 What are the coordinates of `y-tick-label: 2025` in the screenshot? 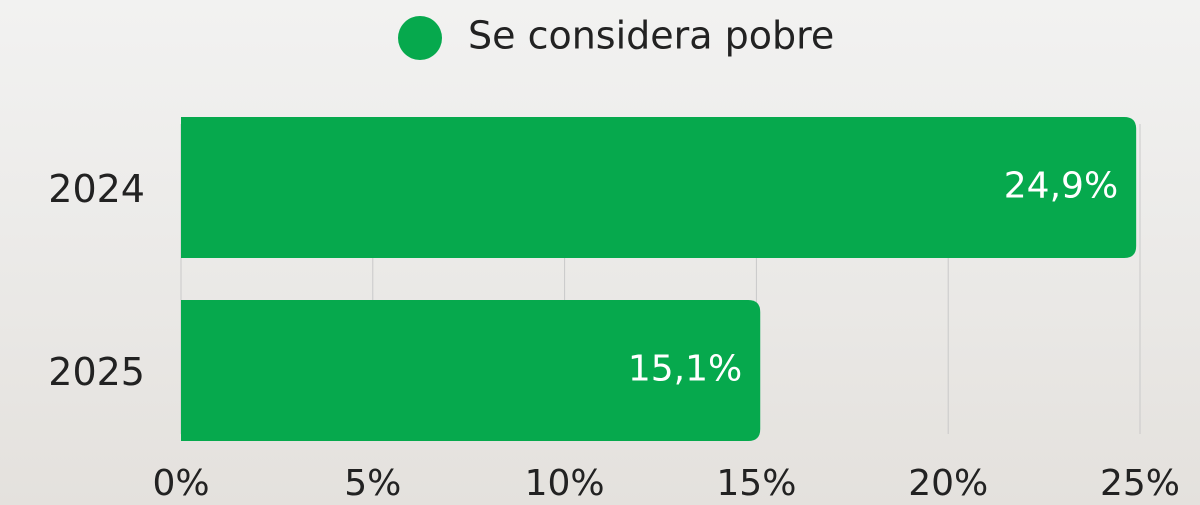 It's located at (96, 372).